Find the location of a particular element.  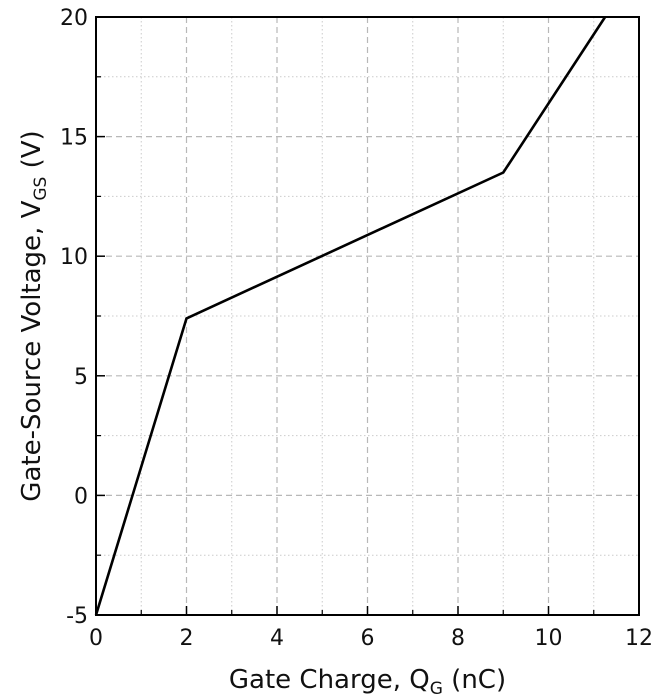

x-tick-label: 2 is located at coordinates (187, 638).